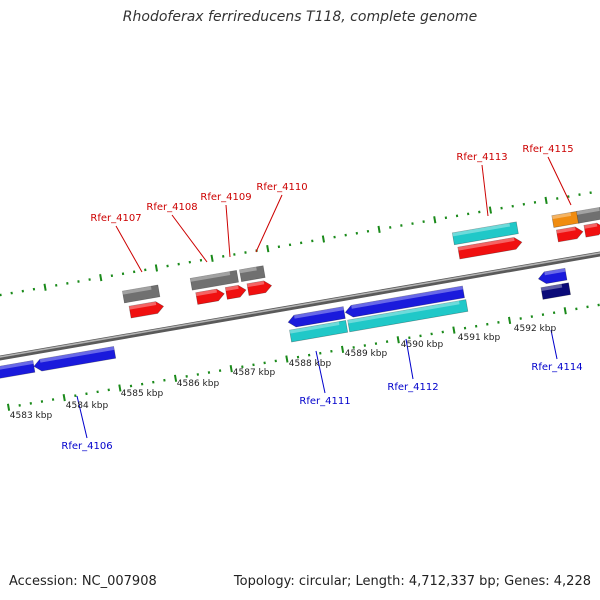  Describe the element at coordinates (31, 416) in the screenshot. I see `scale-label: 4583 kbp` at that location.